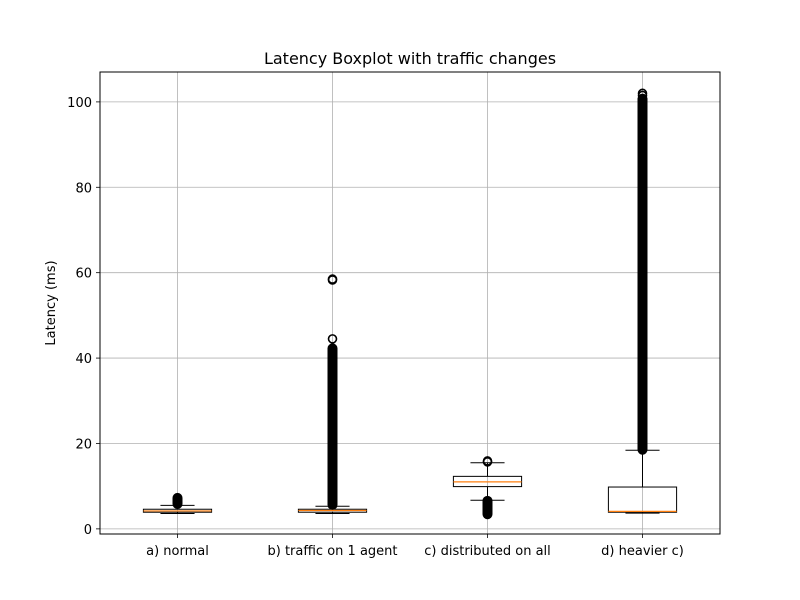 This screenshot has height=600, width=800. I want to click on y-tick-label: 40, so click(83, 359).